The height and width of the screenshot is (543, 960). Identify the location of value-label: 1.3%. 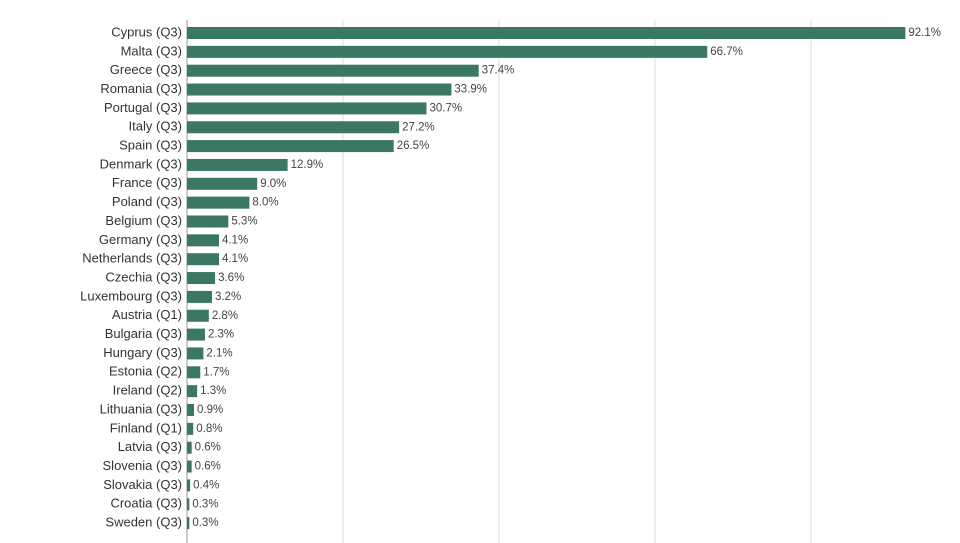
(213, 391).